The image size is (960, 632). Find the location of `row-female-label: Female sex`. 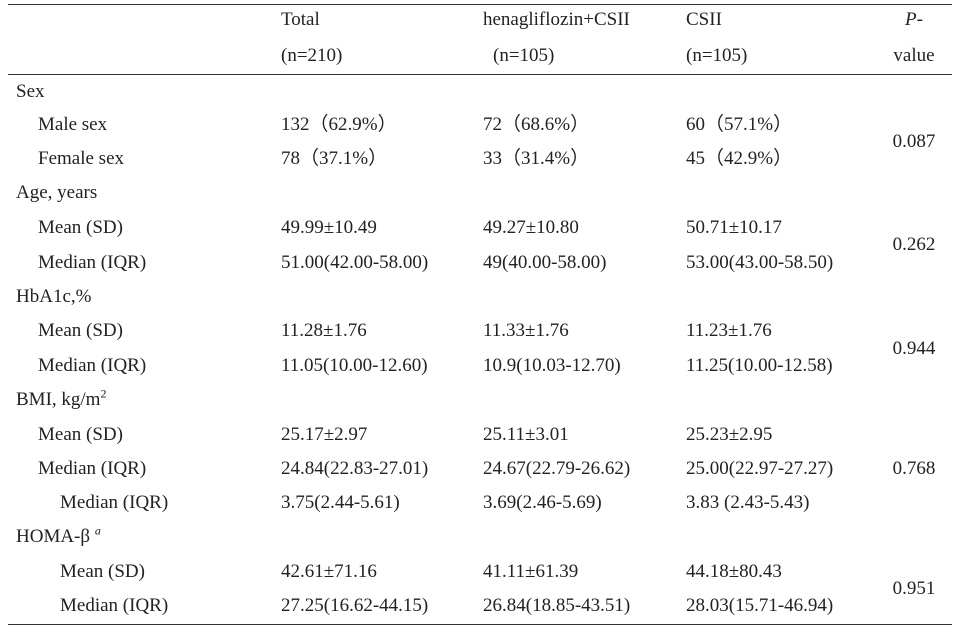

row-female-label: Female sex is located at coordinates (81, 158).